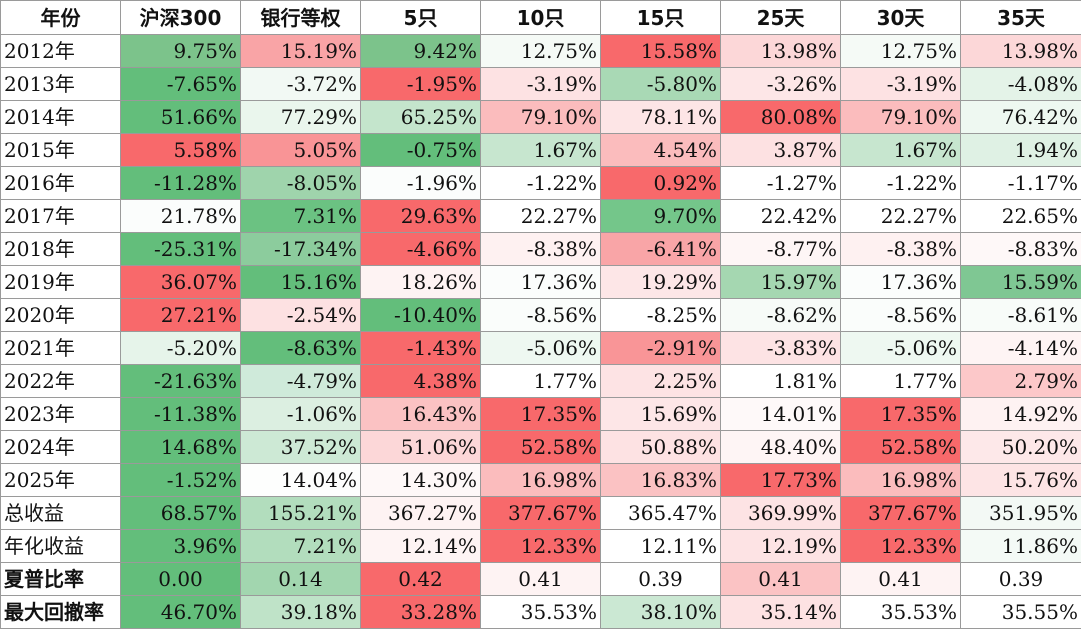 The width and height of the screenshot is (1081, 629). Describe the element at coordinates (781, 612) in the screenshot. I see `value-cell: 35.14%` at that location.